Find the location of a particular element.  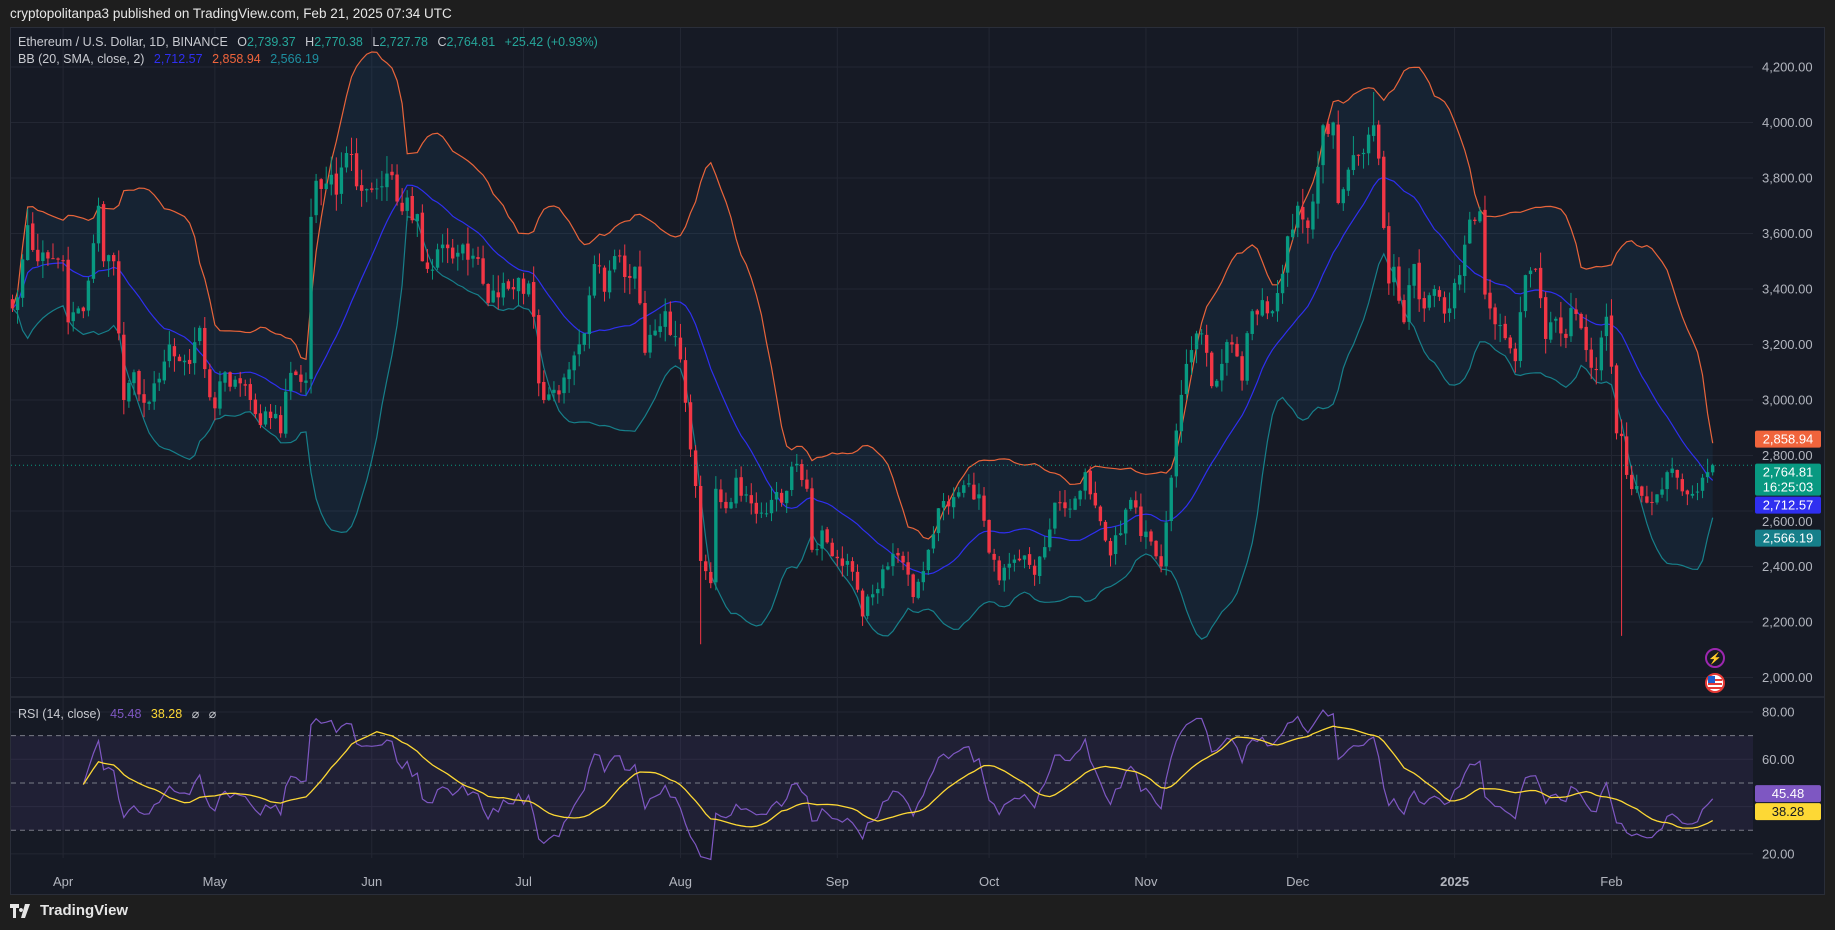

tradingview-logo: TradingView is located at coordinates (69, 910).